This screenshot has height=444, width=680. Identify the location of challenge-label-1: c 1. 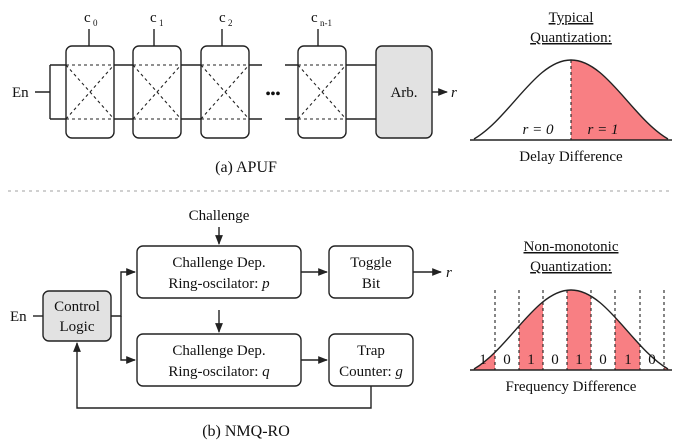
(157, 19).